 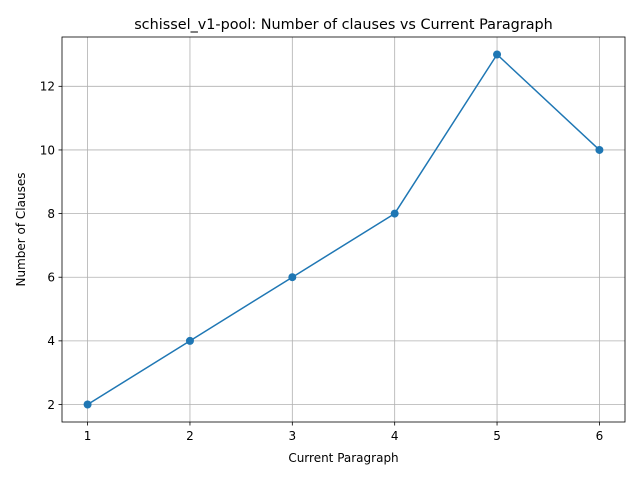 I want to click on y-axis-label: Number of Clauses, so click(x=21, y=230).